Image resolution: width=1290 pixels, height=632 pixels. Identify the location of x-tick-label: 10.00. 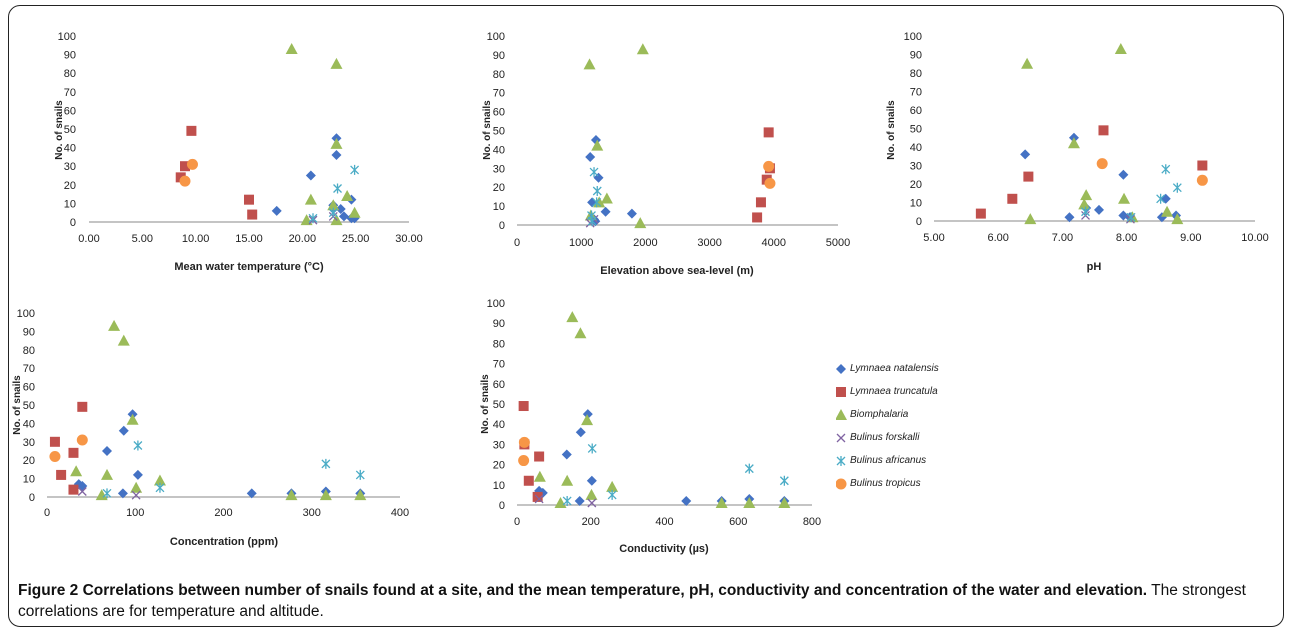
(196, 239).